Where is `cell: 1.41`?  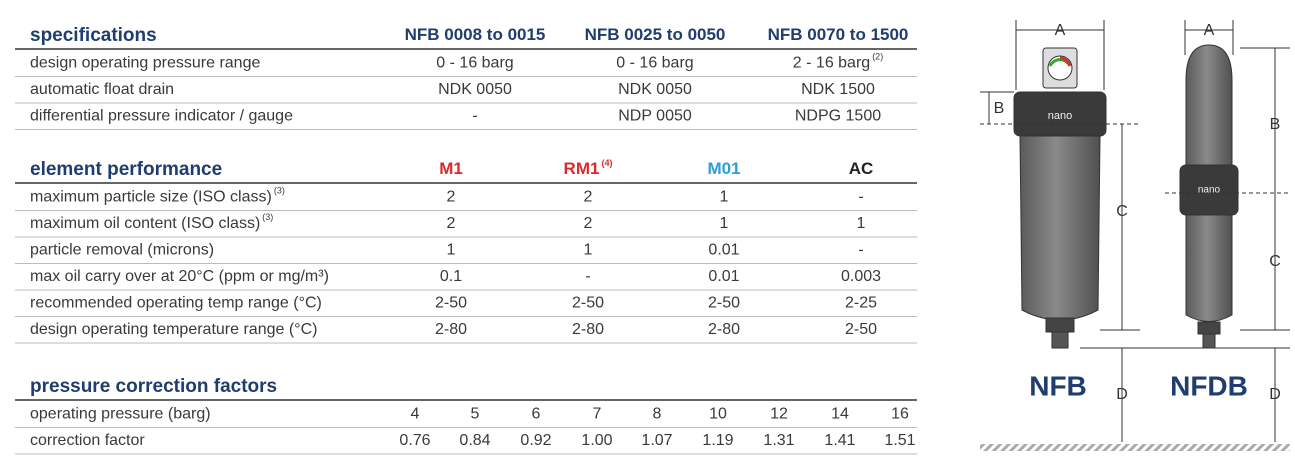
cell: 1.41 is located at coordinates (839, 440).